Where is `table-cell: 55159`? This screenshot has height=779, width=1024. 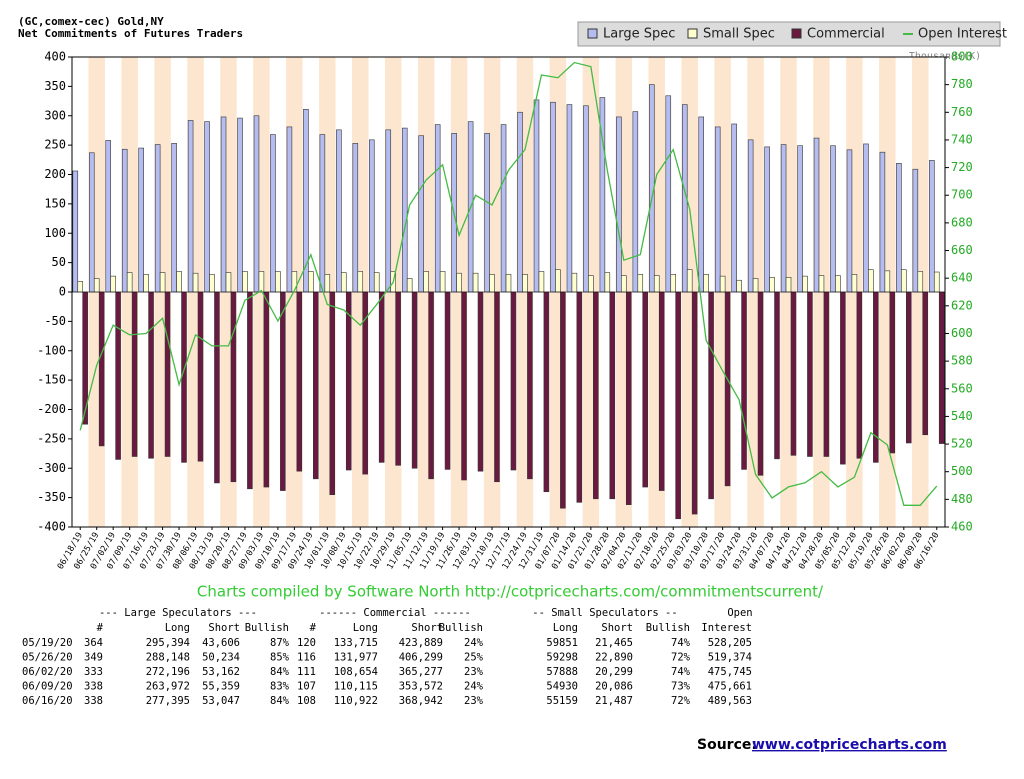 table-cell: 55159 is located at coordinates (562, 701).